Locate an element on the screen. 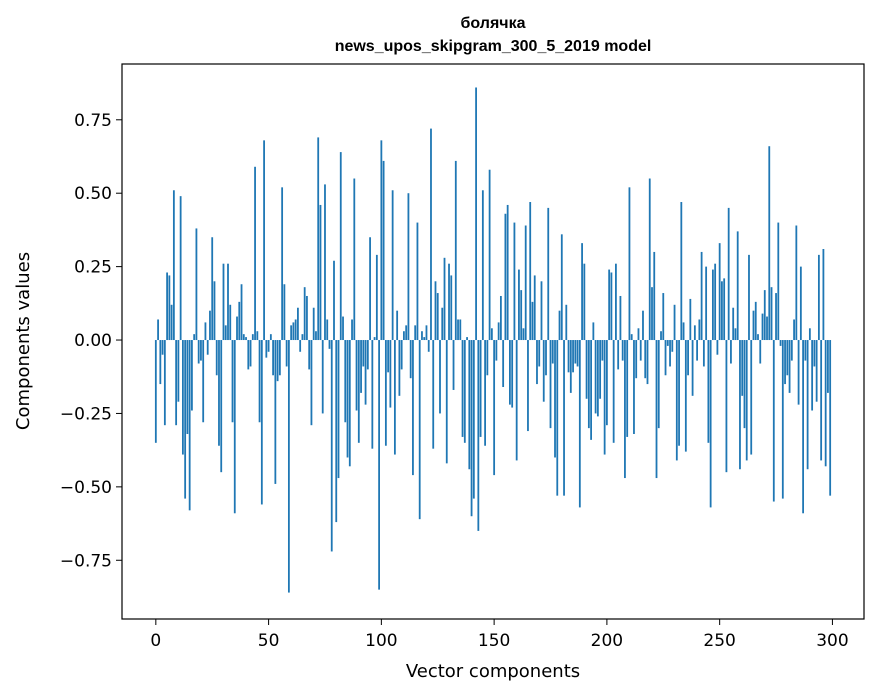 The height and width of the screenshot is (696, 880). x-axis-label: Vector components is located at coordinates (493, 671).